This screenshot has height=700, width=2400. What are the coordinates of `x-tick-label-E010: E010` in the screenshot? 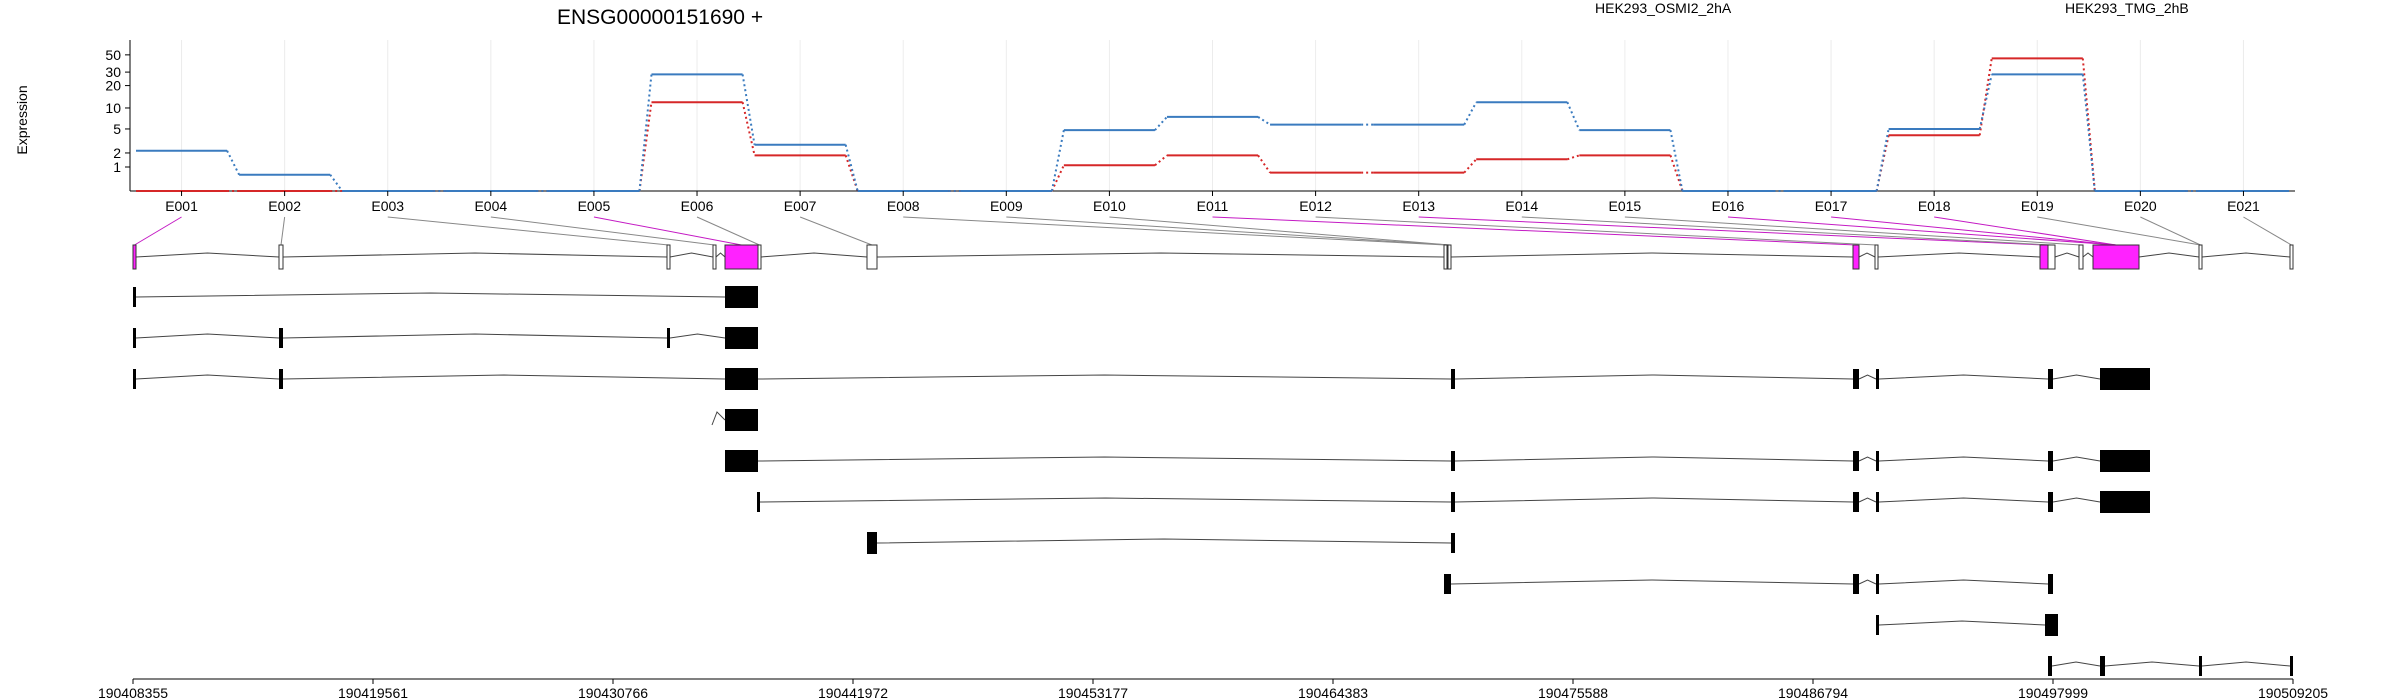 It's located at (1109, 206).